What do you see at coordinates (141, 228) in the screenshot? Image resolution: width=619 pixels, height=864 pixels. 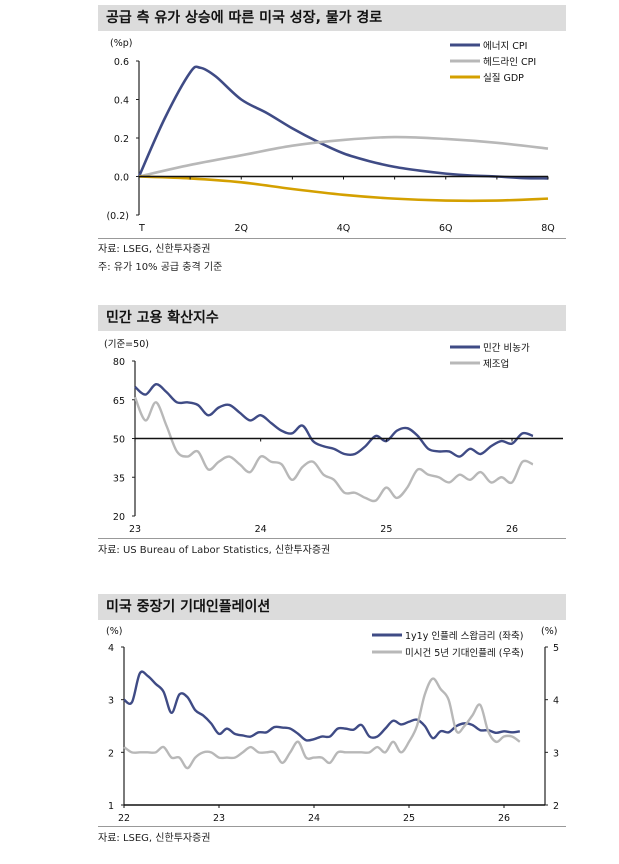 I see `chart1-xtick-label: T` at bounding box center [141, 228].